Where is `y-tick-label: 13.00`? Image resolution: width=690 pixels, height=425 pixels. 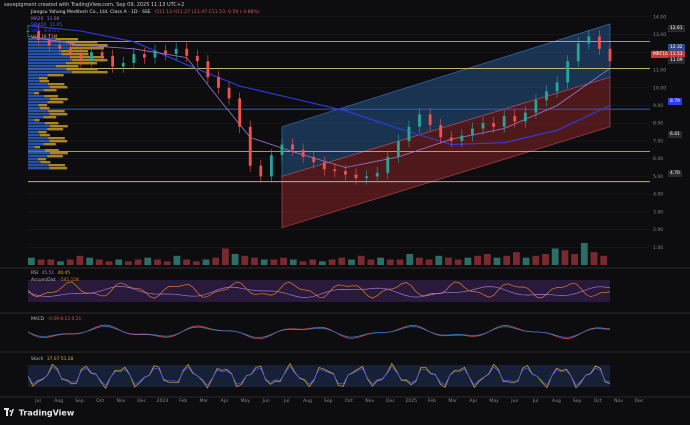 y-tick-label: 13.00 is located at coordinates (659, 35).